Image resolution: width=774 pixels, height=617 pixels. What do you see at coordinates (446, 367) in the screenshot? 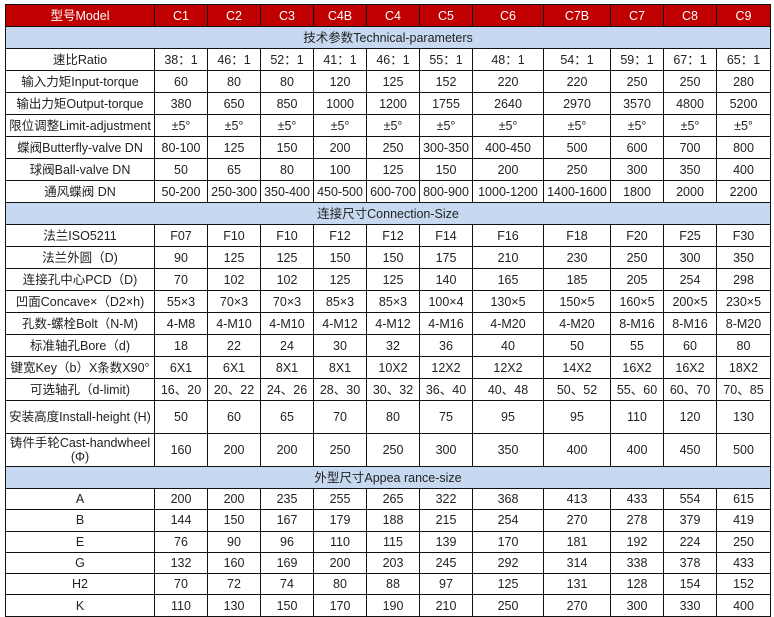
I see `table-cell: 12X2` at bounding box center [446, 367].